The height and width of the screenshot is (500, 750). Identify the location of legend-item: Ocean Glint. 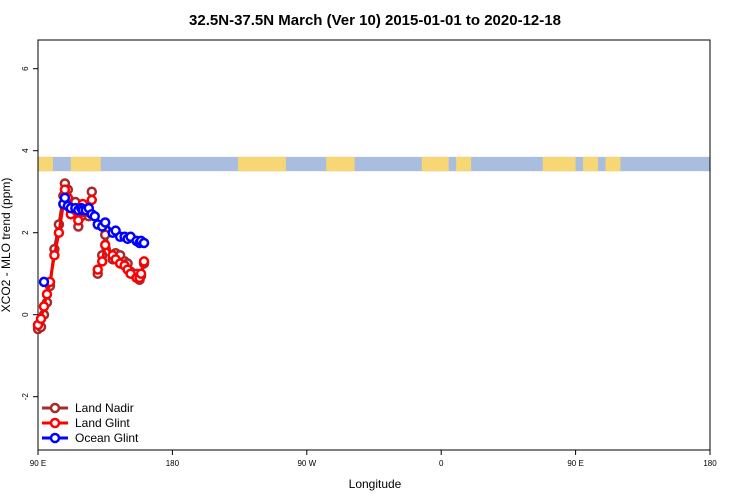
(90, 438).